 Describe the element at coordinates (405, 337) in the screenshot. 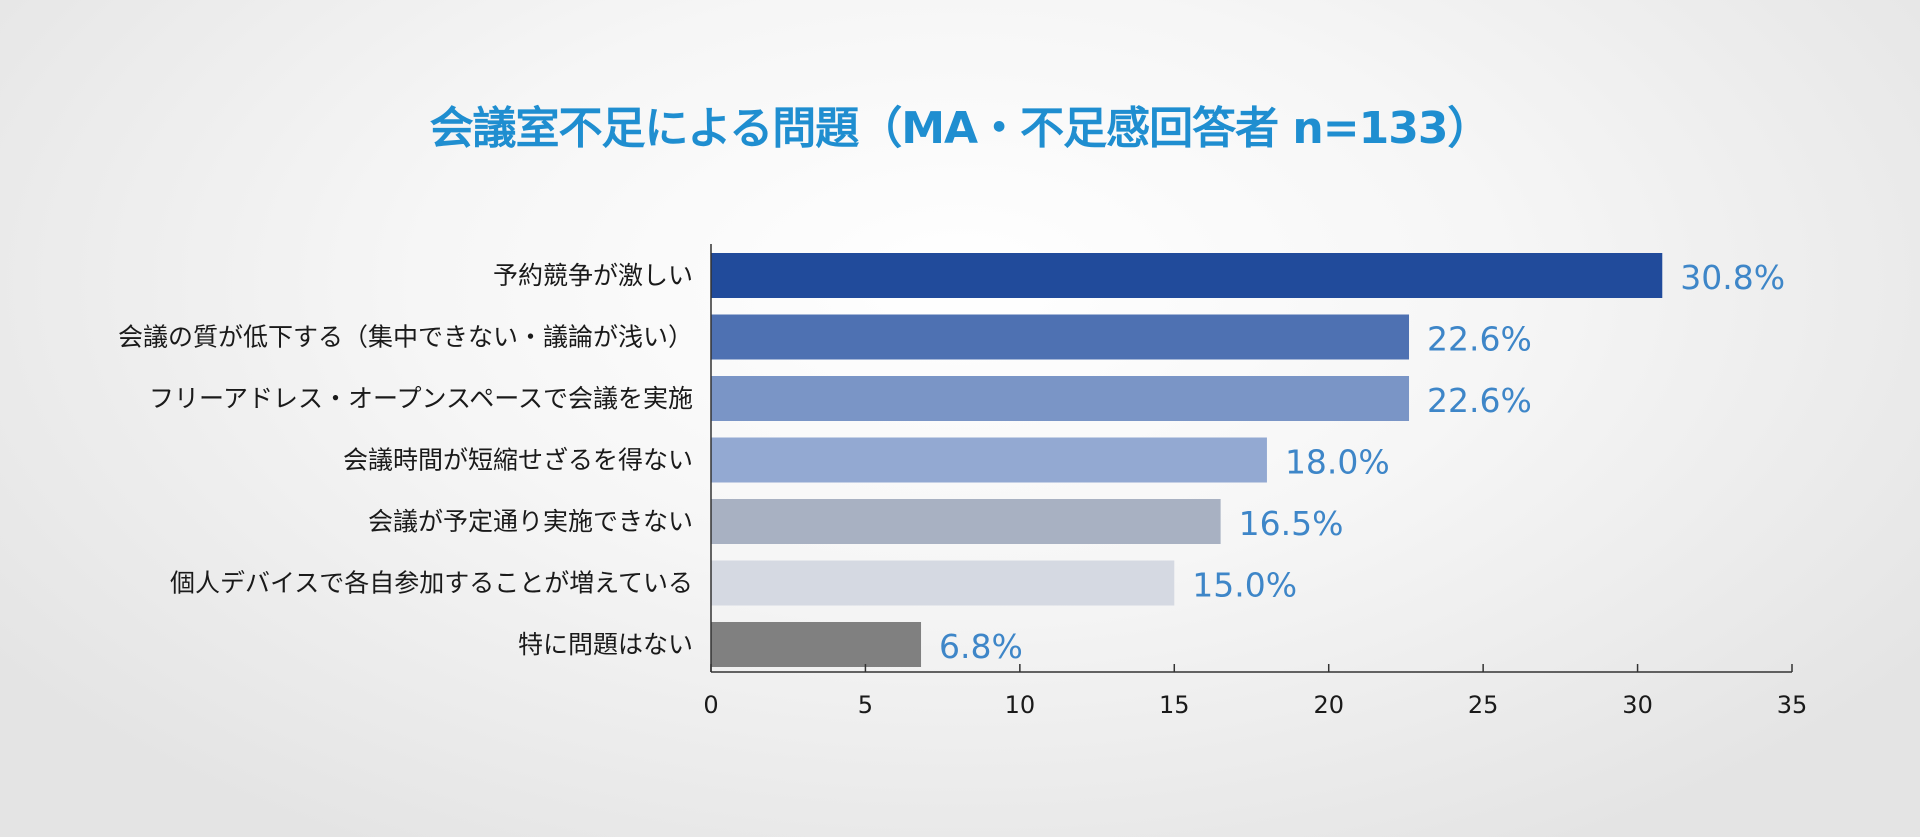

I see `category-label-2: 会議の質が低下する（集中できない・議論が浅い）` at that location.